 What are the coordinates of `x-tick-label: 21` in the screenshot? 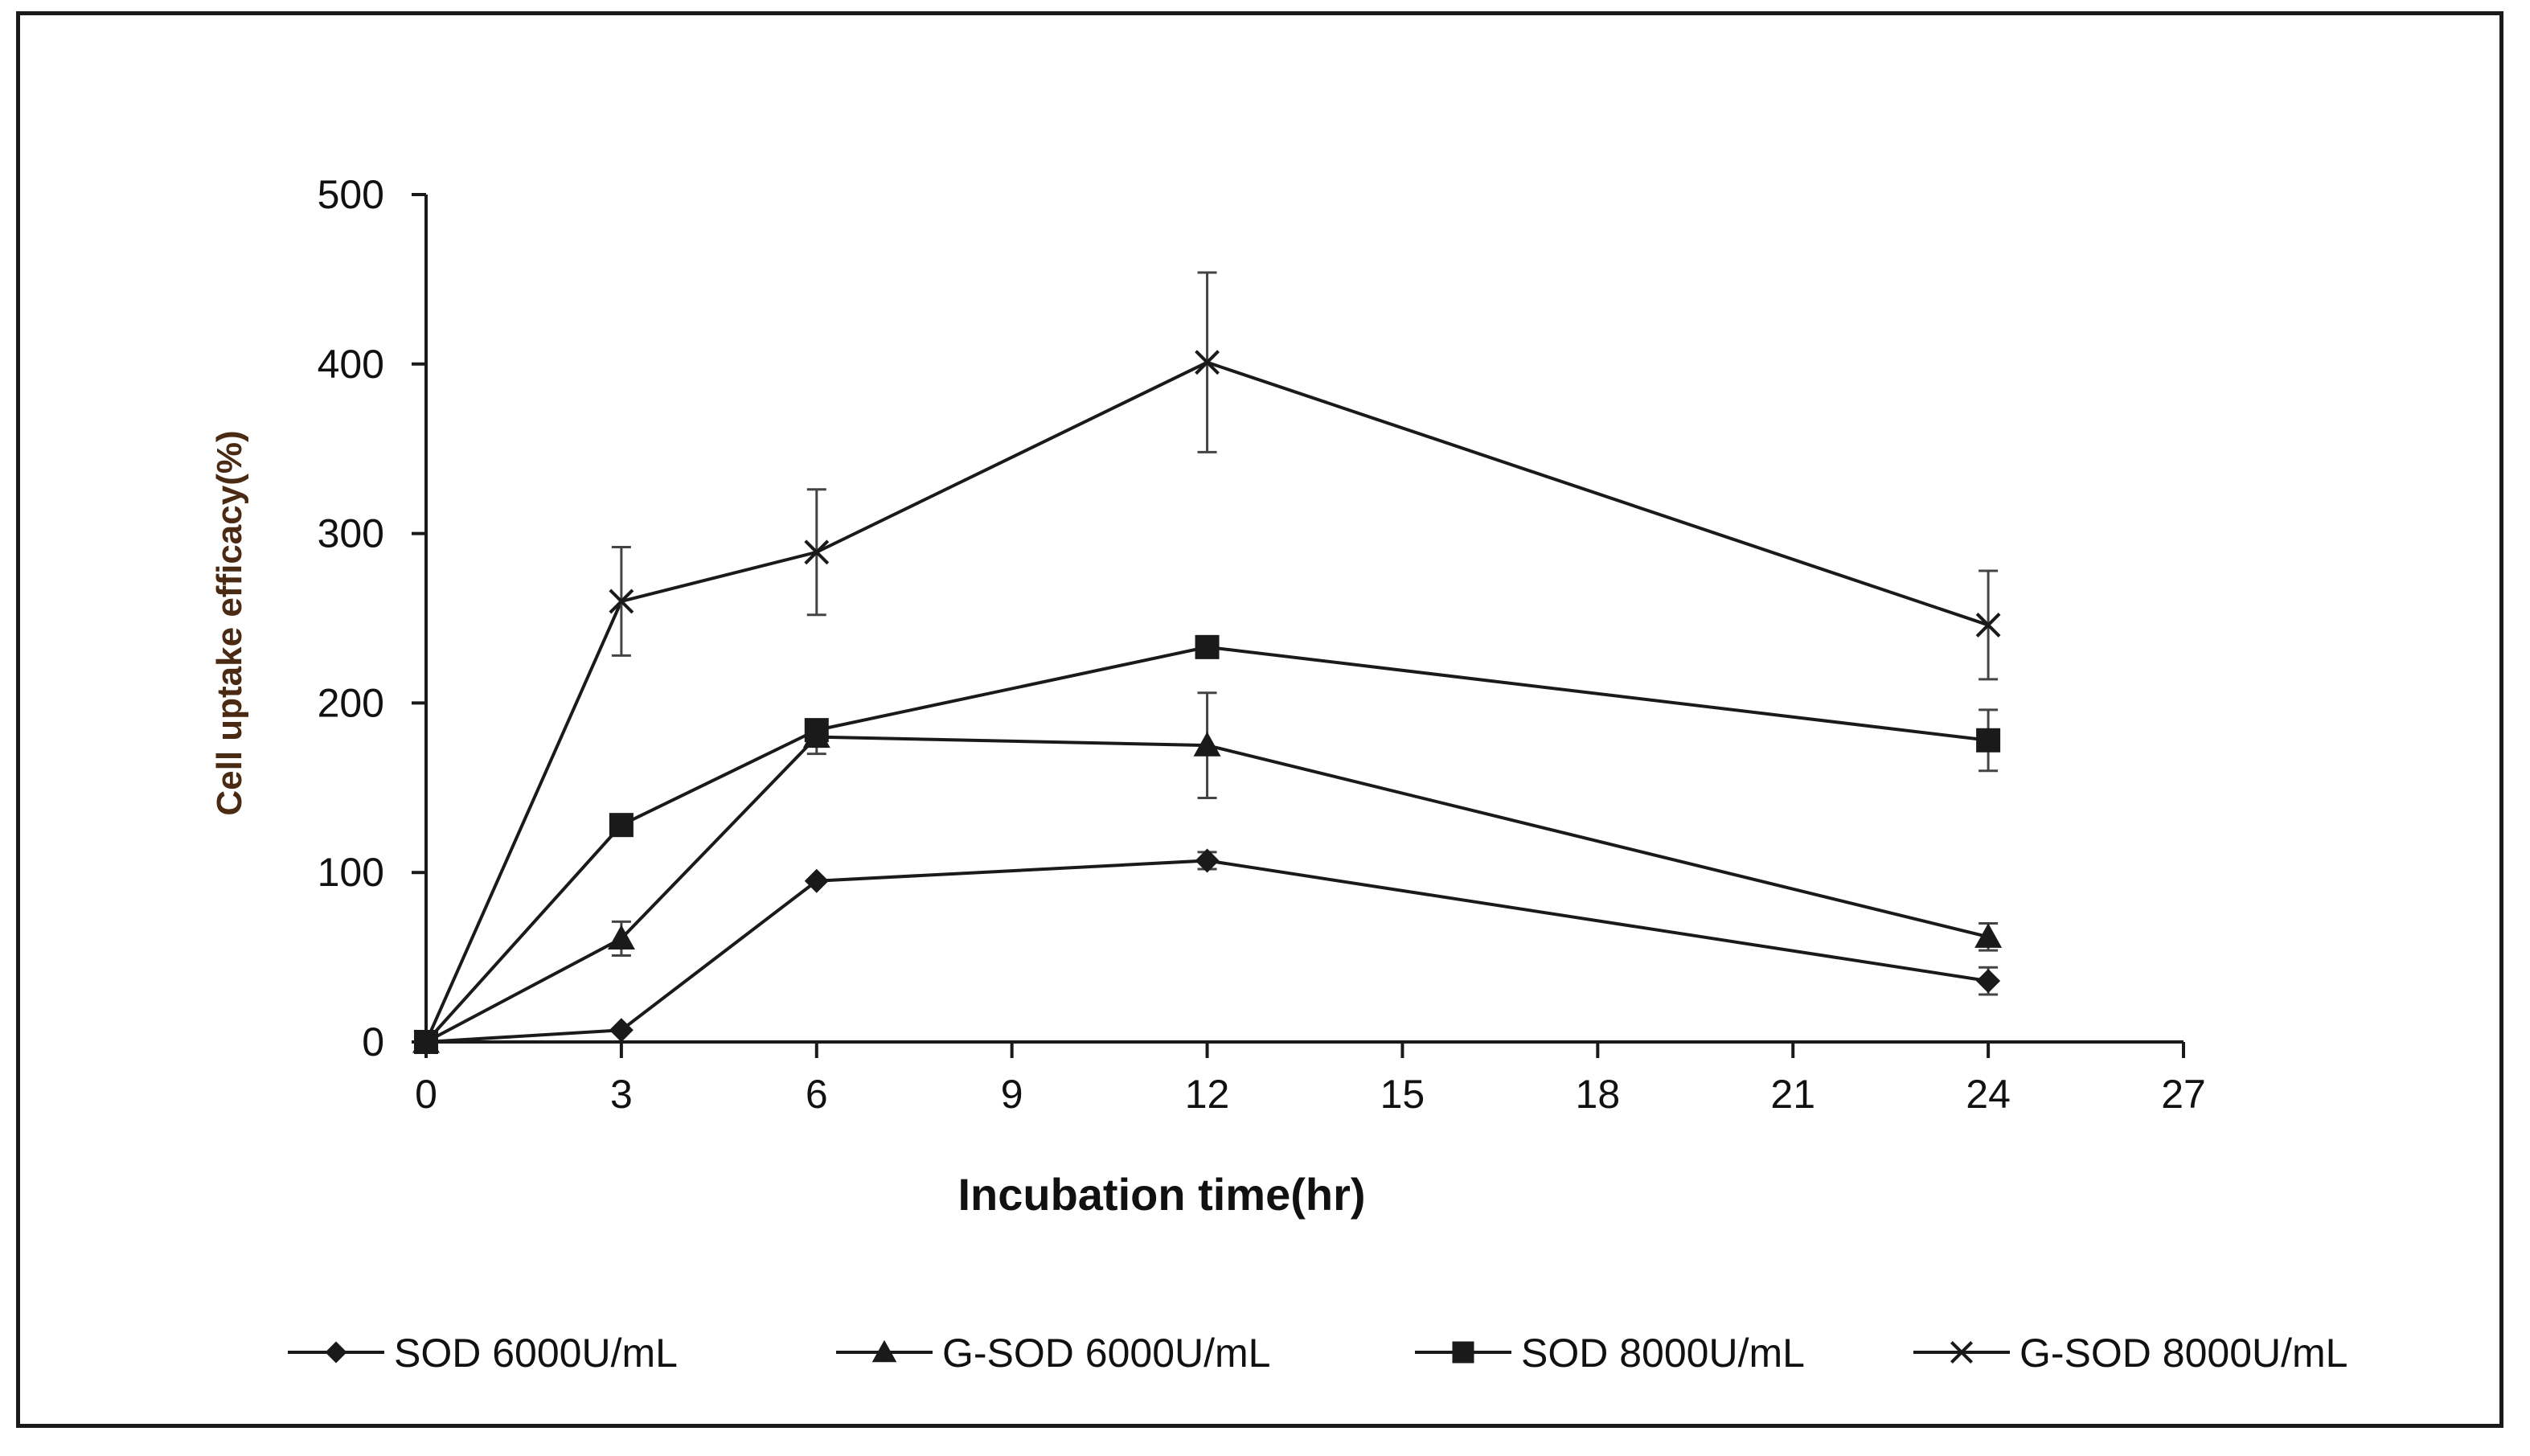 It's located at (1792, 1094).